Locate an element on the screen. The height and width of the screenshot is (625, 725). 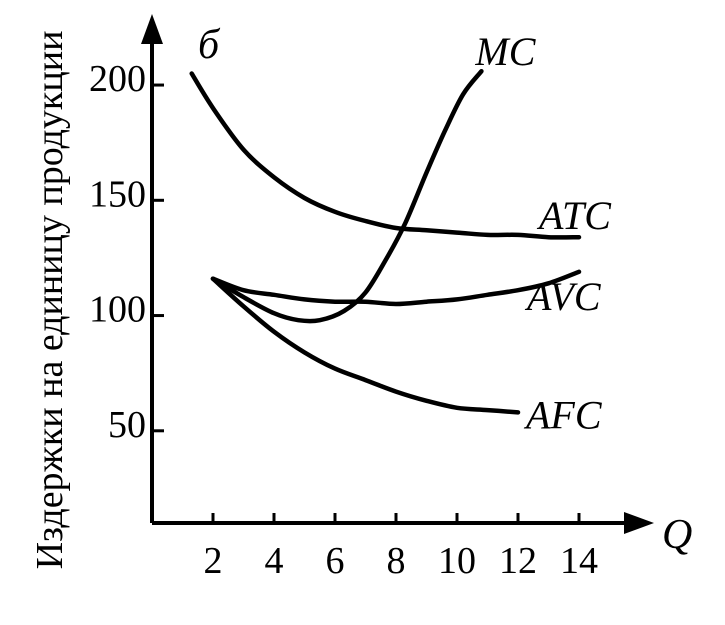
y-axis-arrow is located at coordinates (152, 29).